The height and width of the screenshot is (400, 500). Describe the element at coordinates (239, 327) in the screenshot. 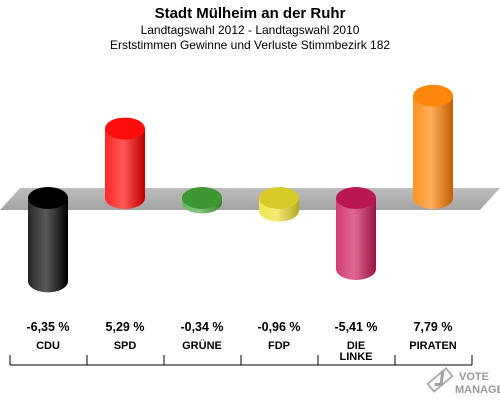

I see `value-labels: -6,35 % 5,29 % -0,34 % -0,96 % -5,41 % 7,79 %` at that location.